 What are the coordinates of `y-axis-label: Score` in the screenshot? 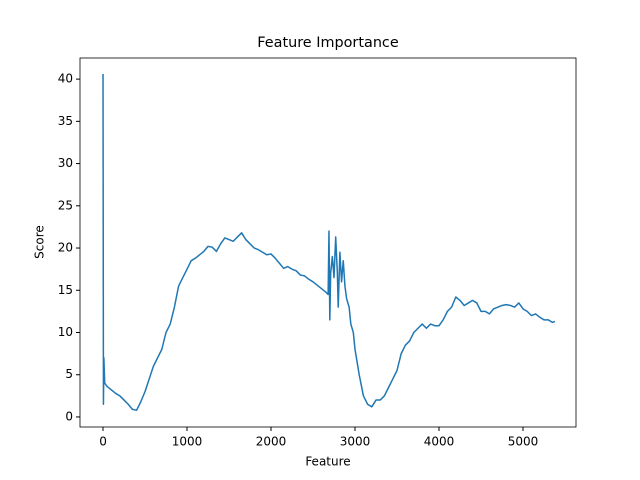 It's located at (40, 242).